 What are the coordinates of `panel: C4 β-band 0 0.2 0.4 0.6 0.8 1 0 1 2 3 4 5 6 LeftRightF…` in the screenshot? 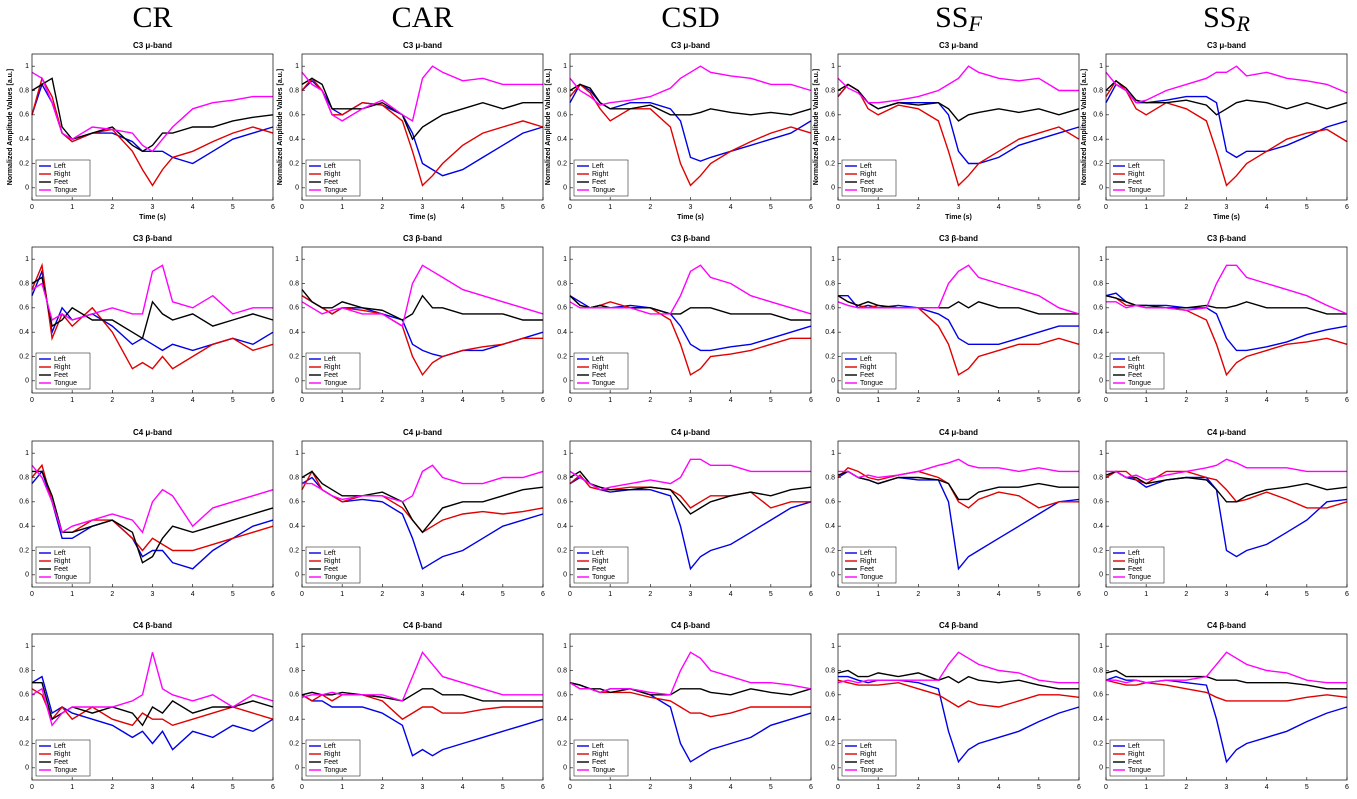 It's located at (685, 706).